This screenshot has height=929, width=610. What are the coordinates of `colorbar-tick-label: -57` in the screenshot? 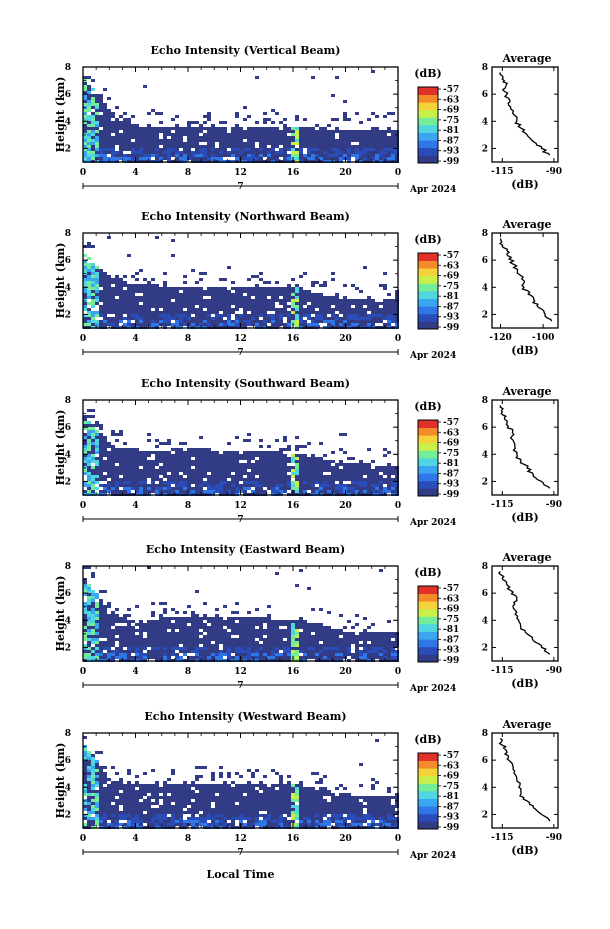 It's located at (451, 589).